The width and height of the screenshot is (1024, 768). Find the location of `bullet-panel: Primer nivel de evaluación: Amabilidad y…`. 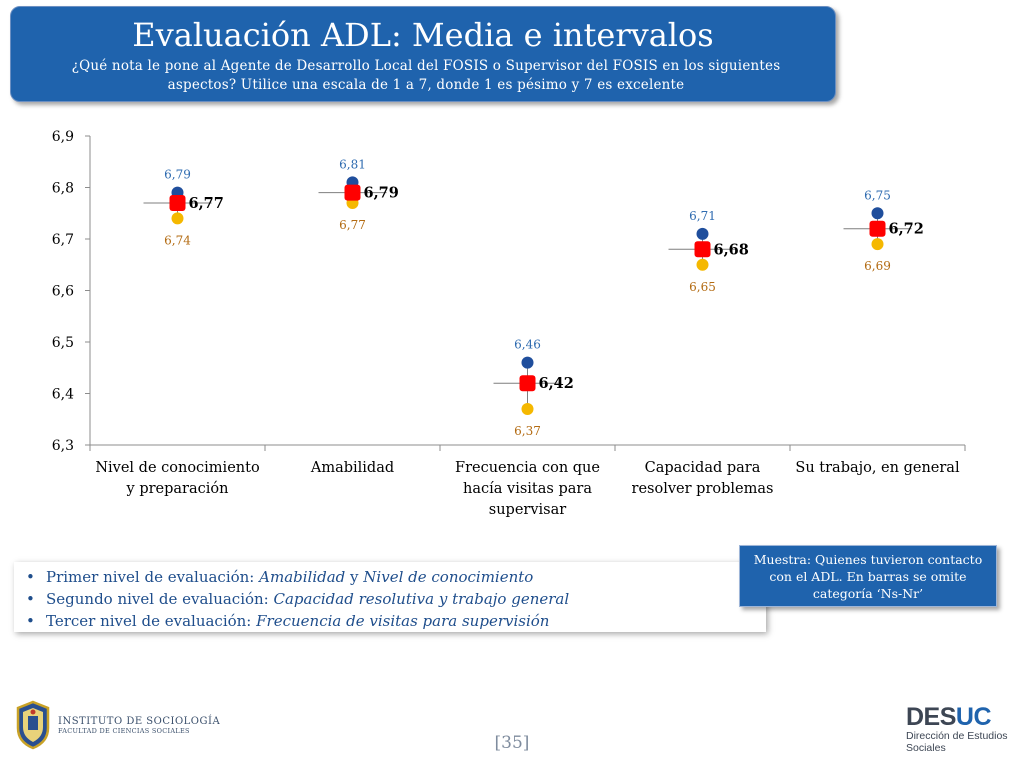

bullet-panel: Primer nivel de evaluación: Amabilidad y… is located at coordinates (390, 597).